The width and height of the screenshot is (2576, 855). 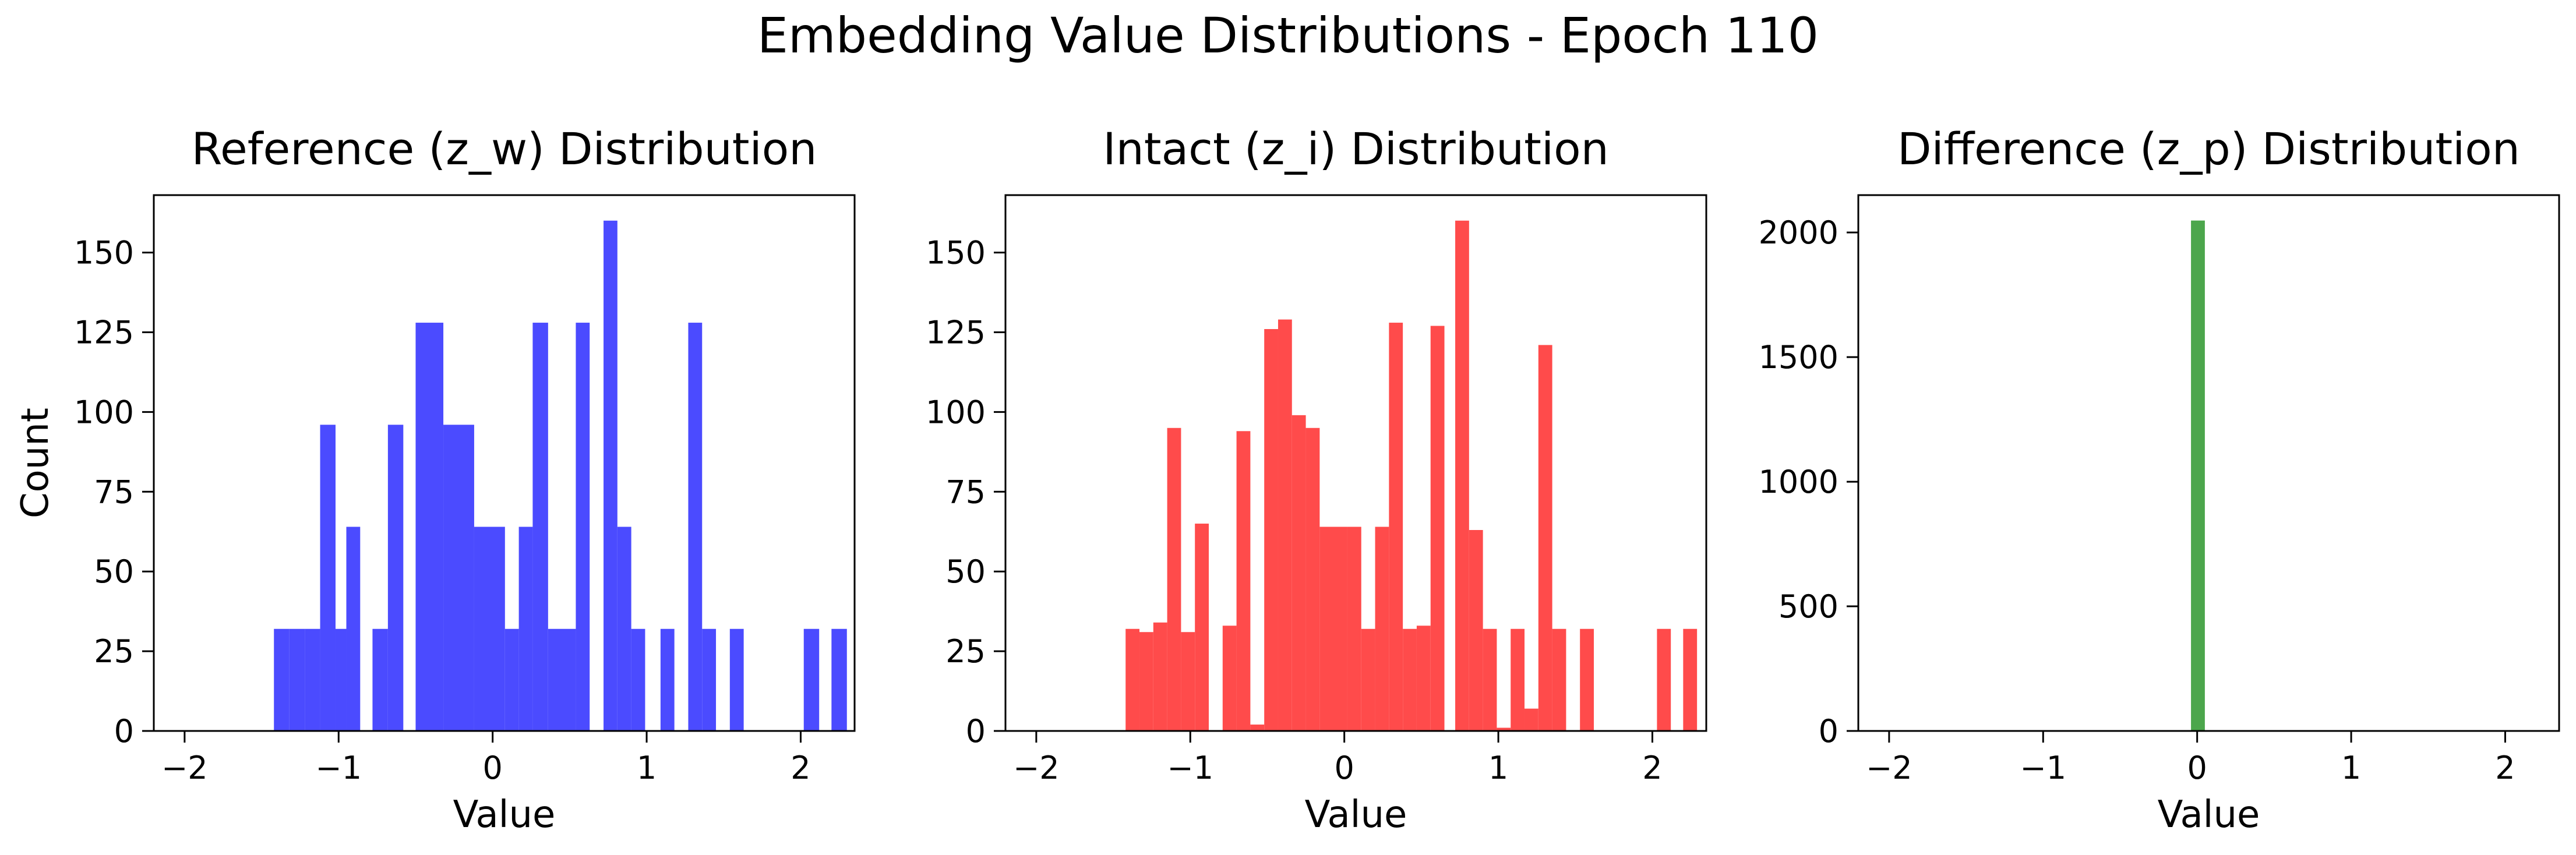 I want to click on y-tick-label: 500, so click(x=1809, y=607).